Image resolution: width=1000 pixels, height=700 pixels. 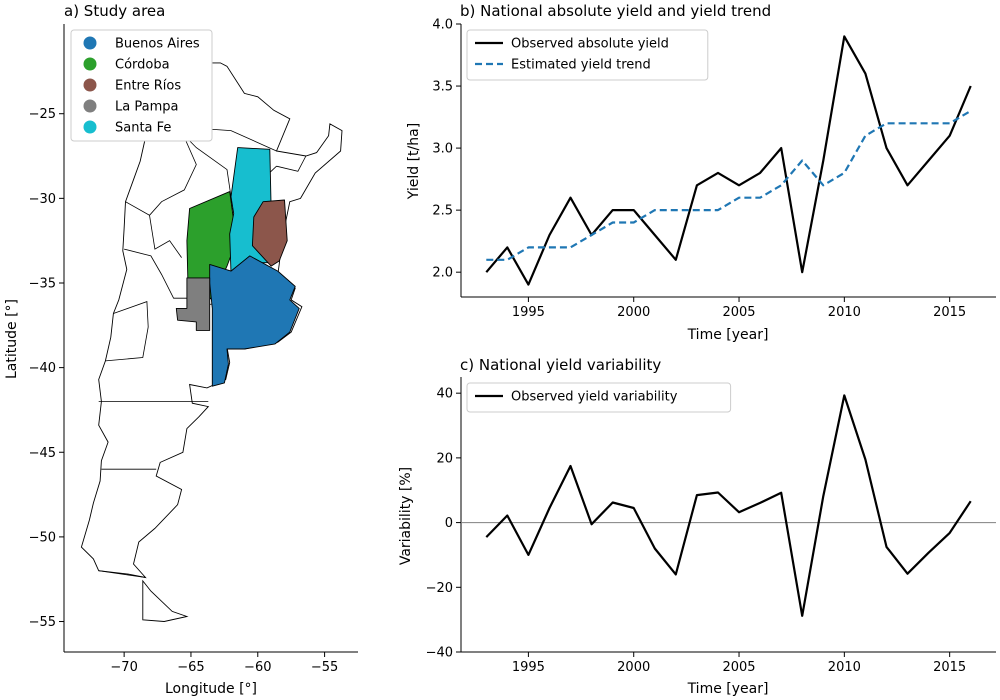 What do you see at coordinates (949, 667) in the screenshot?
I see `variability-x-tick-label: 2015` at bounding box center [949, 667].